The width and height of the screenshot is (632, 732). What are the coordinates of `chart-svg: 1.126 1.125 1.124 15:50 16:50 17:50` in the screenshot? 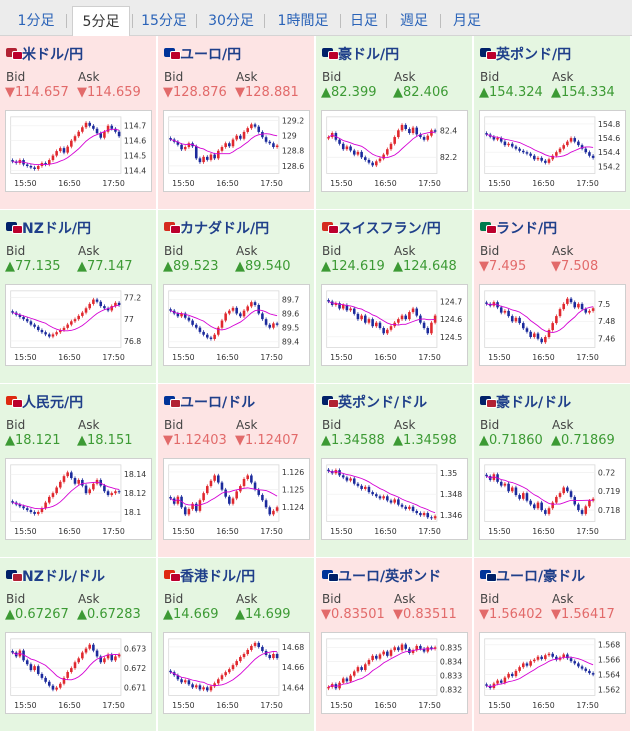 It's located at (236, 500).